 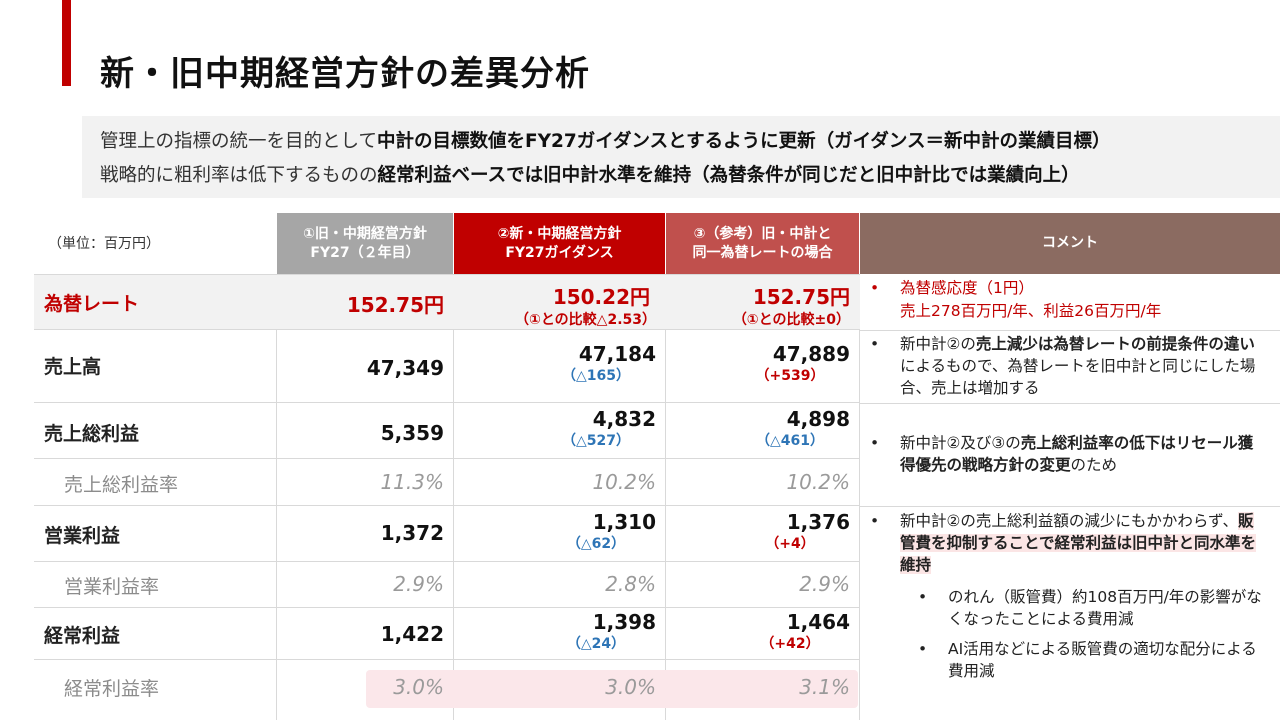 I want to click on summary-box, so click(x=681, y=157).